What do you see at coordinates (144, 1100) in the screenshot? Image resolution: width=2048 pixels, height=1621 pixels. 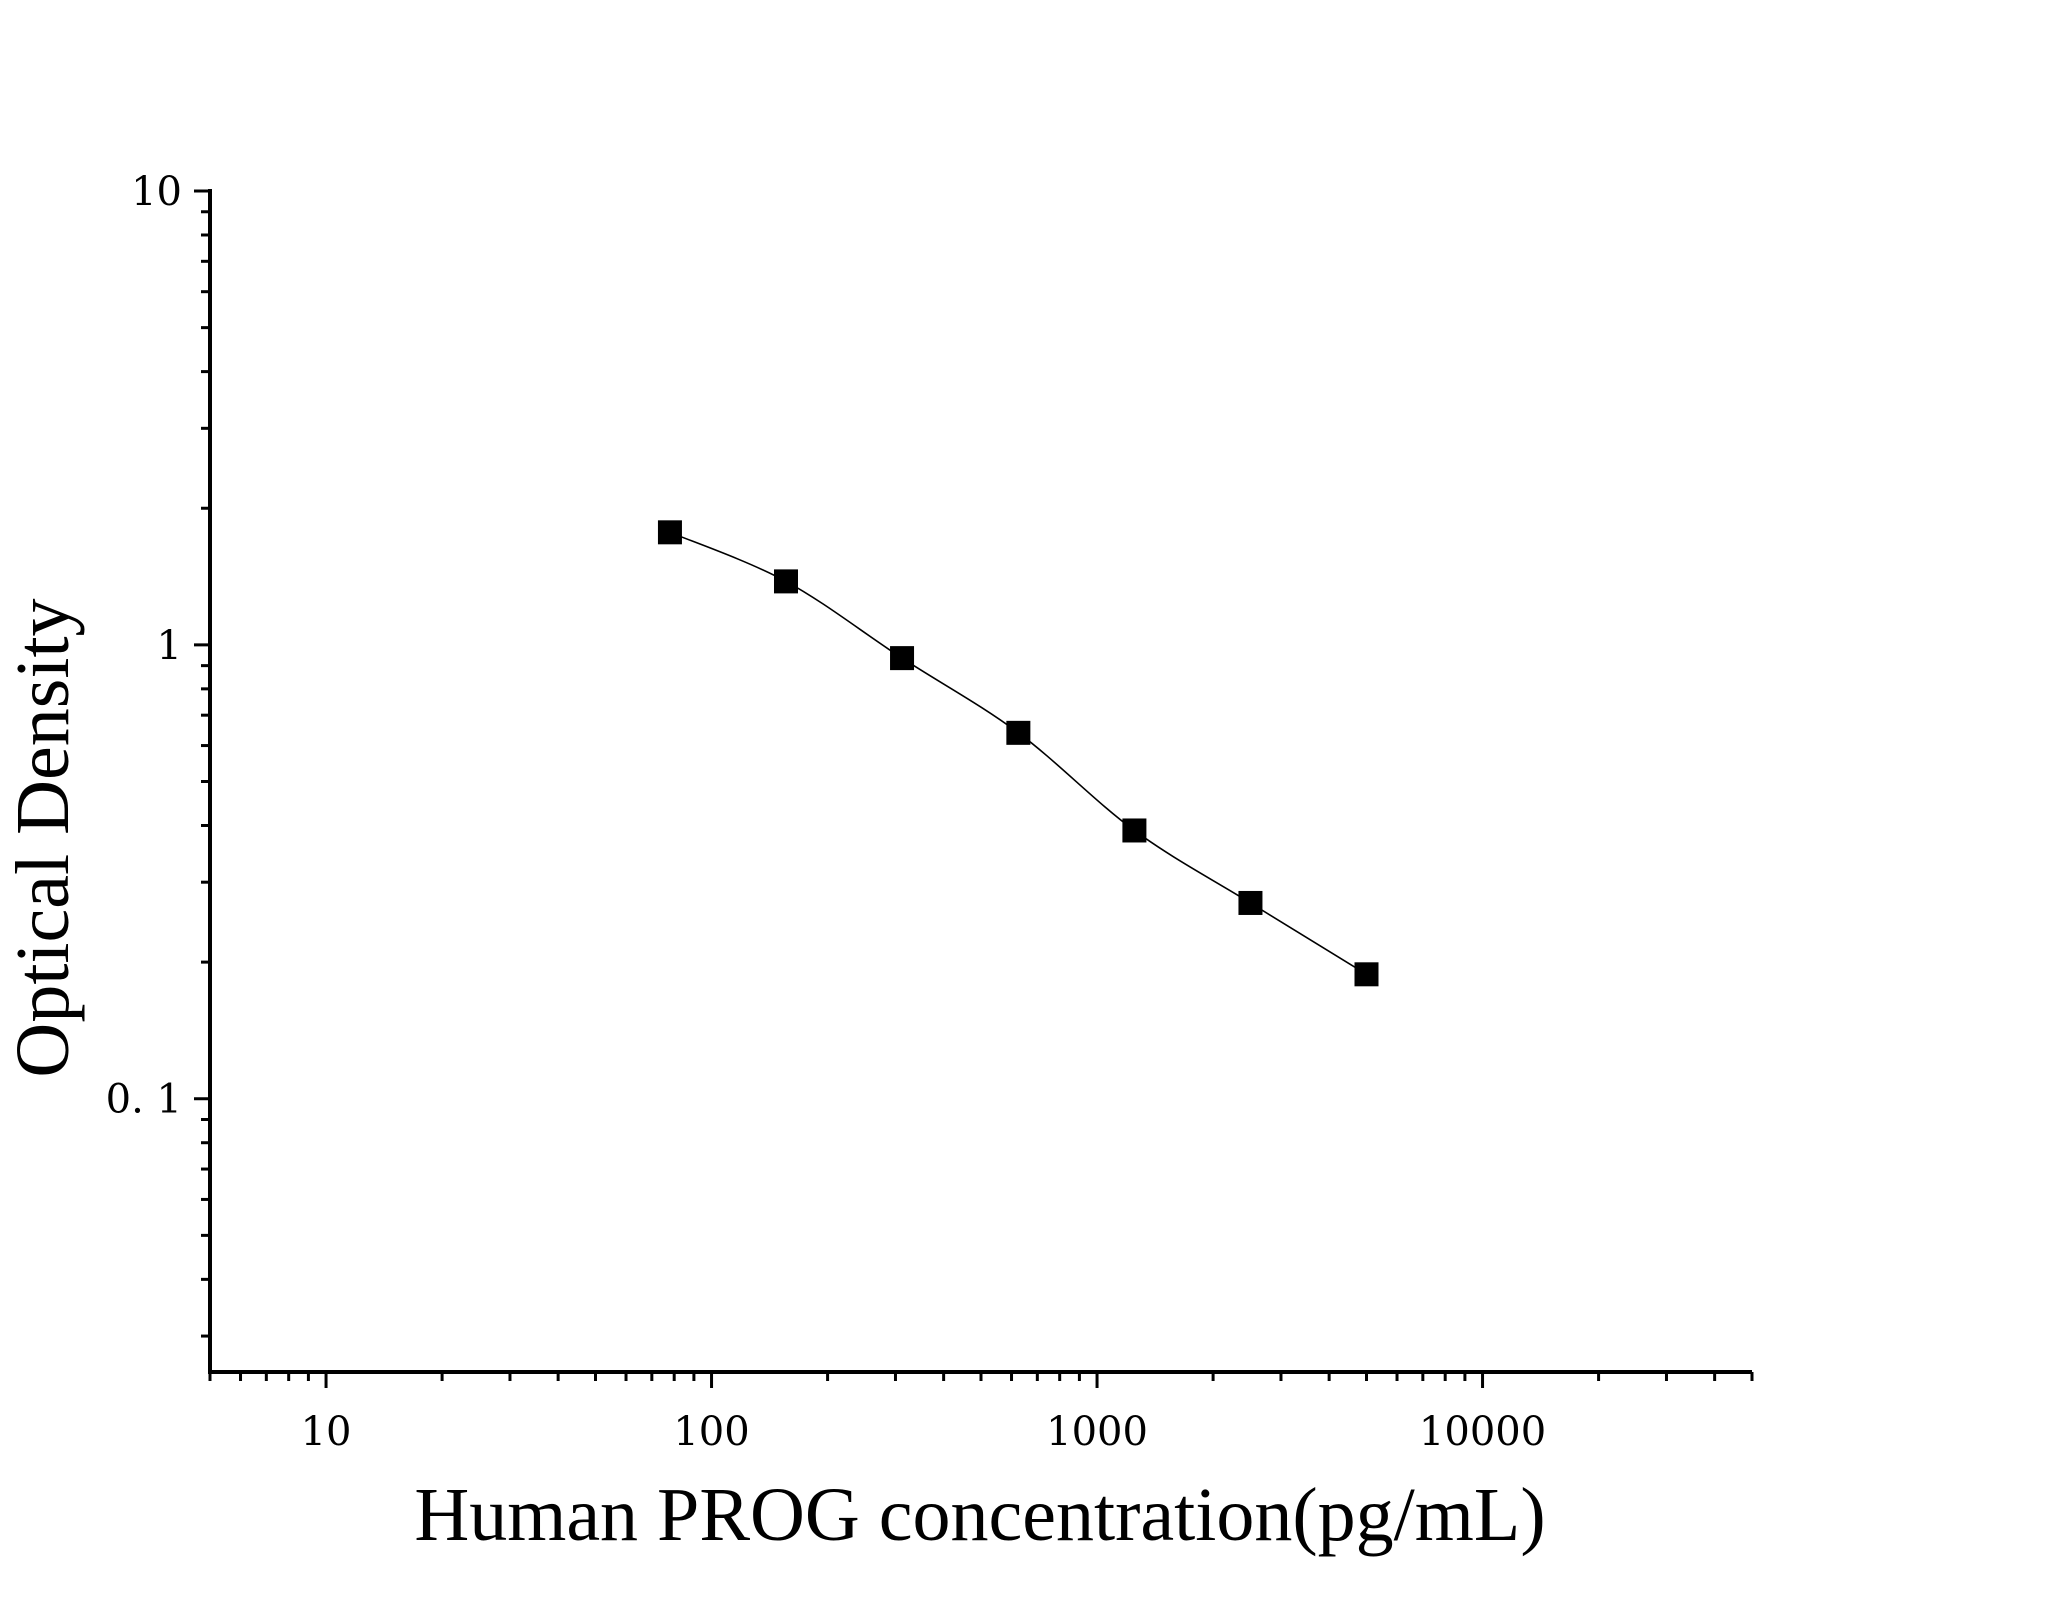 I see `y-tick-label: 0. 1` at bounding box center [144, 1100].